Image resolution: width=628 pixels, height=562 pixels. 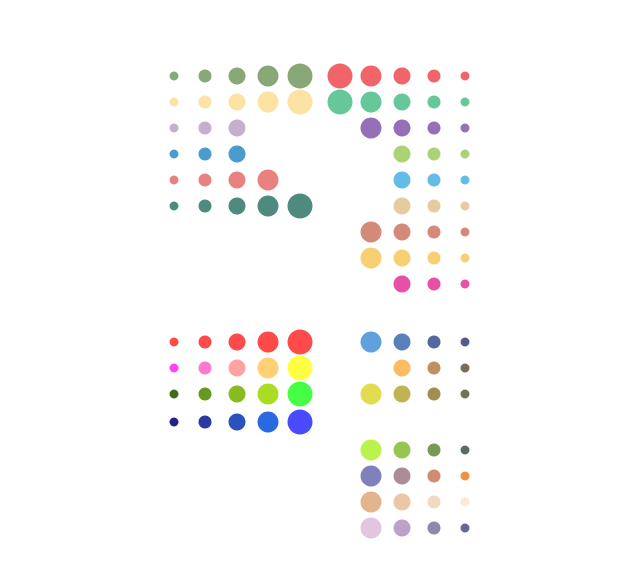 I want to click on dot-r7-c10, so click(x=465, y=232).